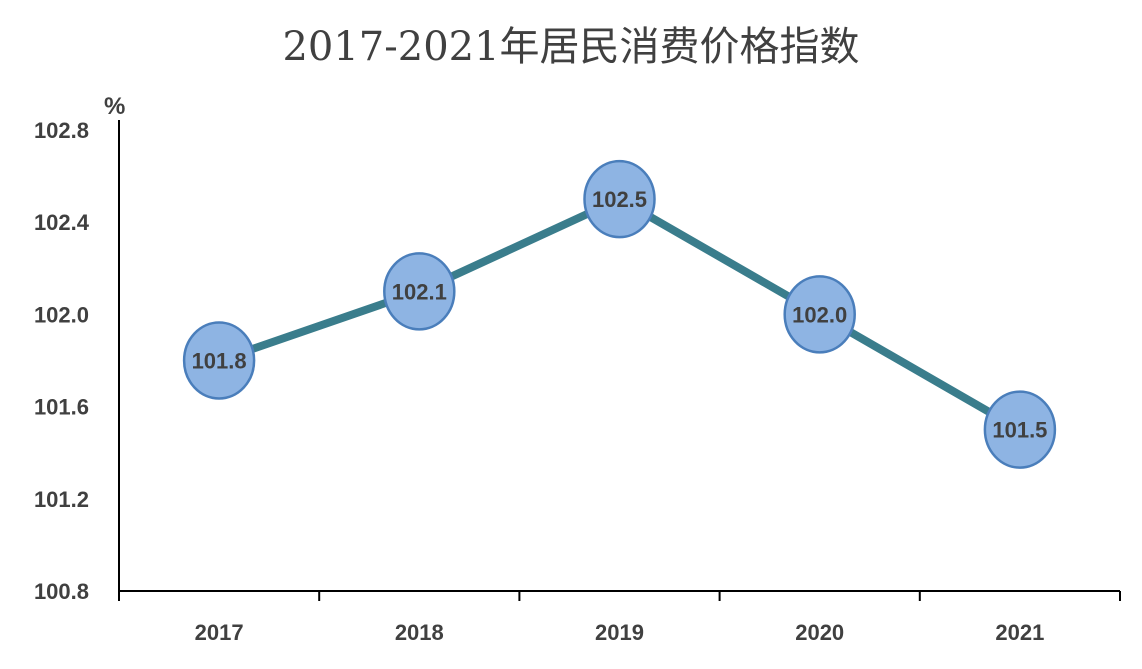 The width and height of the screenshot is (1142, 669). I want to click on x-tick-label: 2017, so click(219, 632).